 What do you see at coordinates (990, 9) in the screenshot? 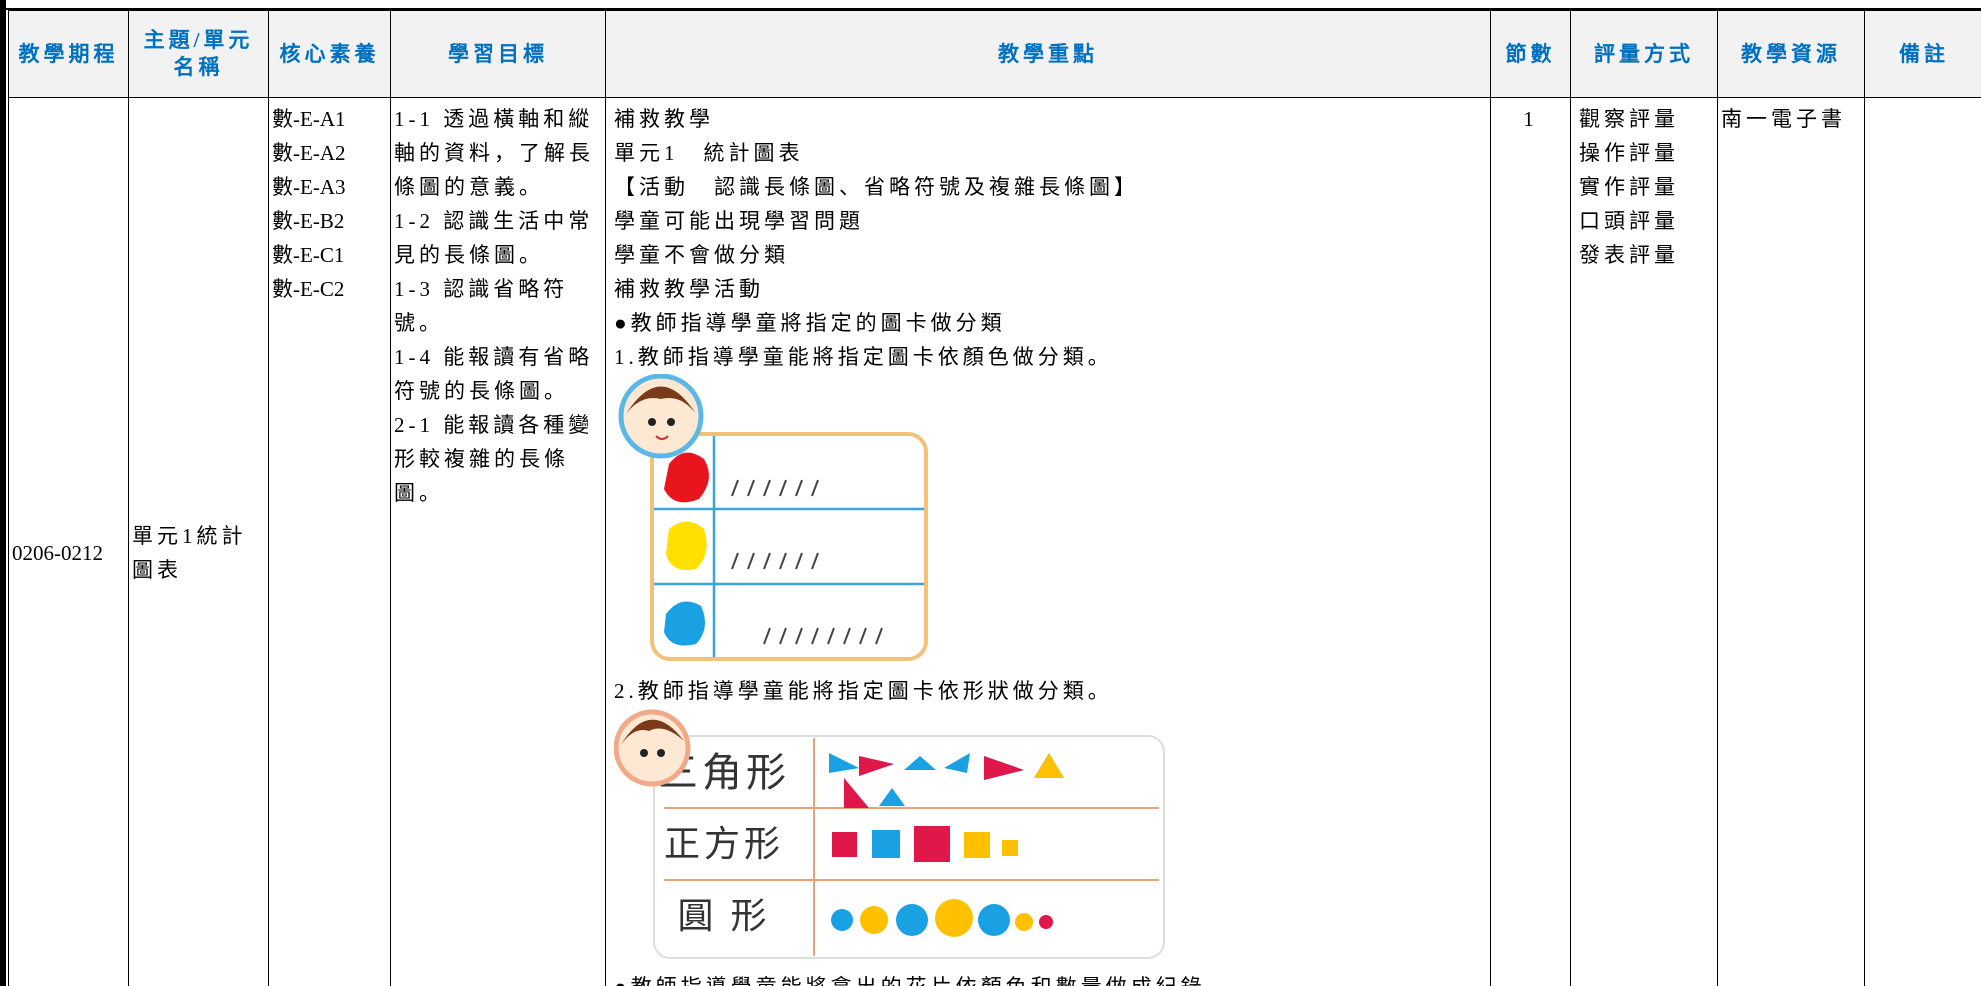
I see `top-border` at bounding box center [990, 9].